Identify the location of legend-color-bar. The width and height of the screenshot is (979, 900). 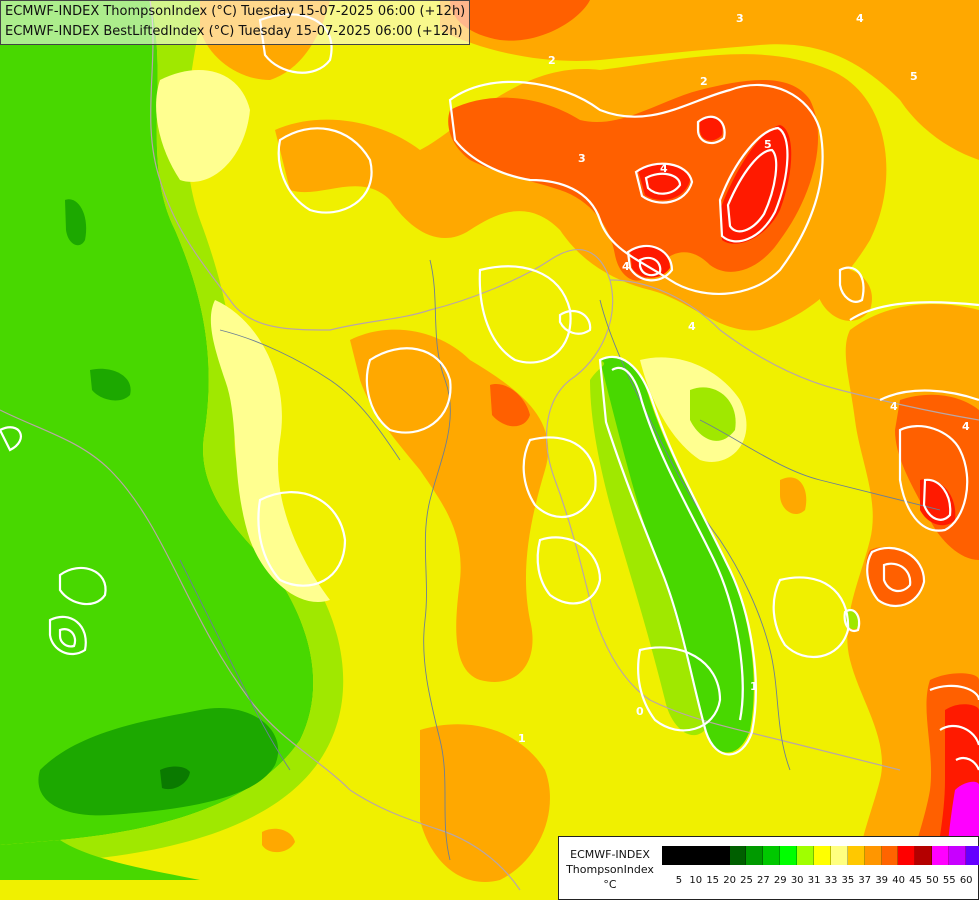
(820, 855).